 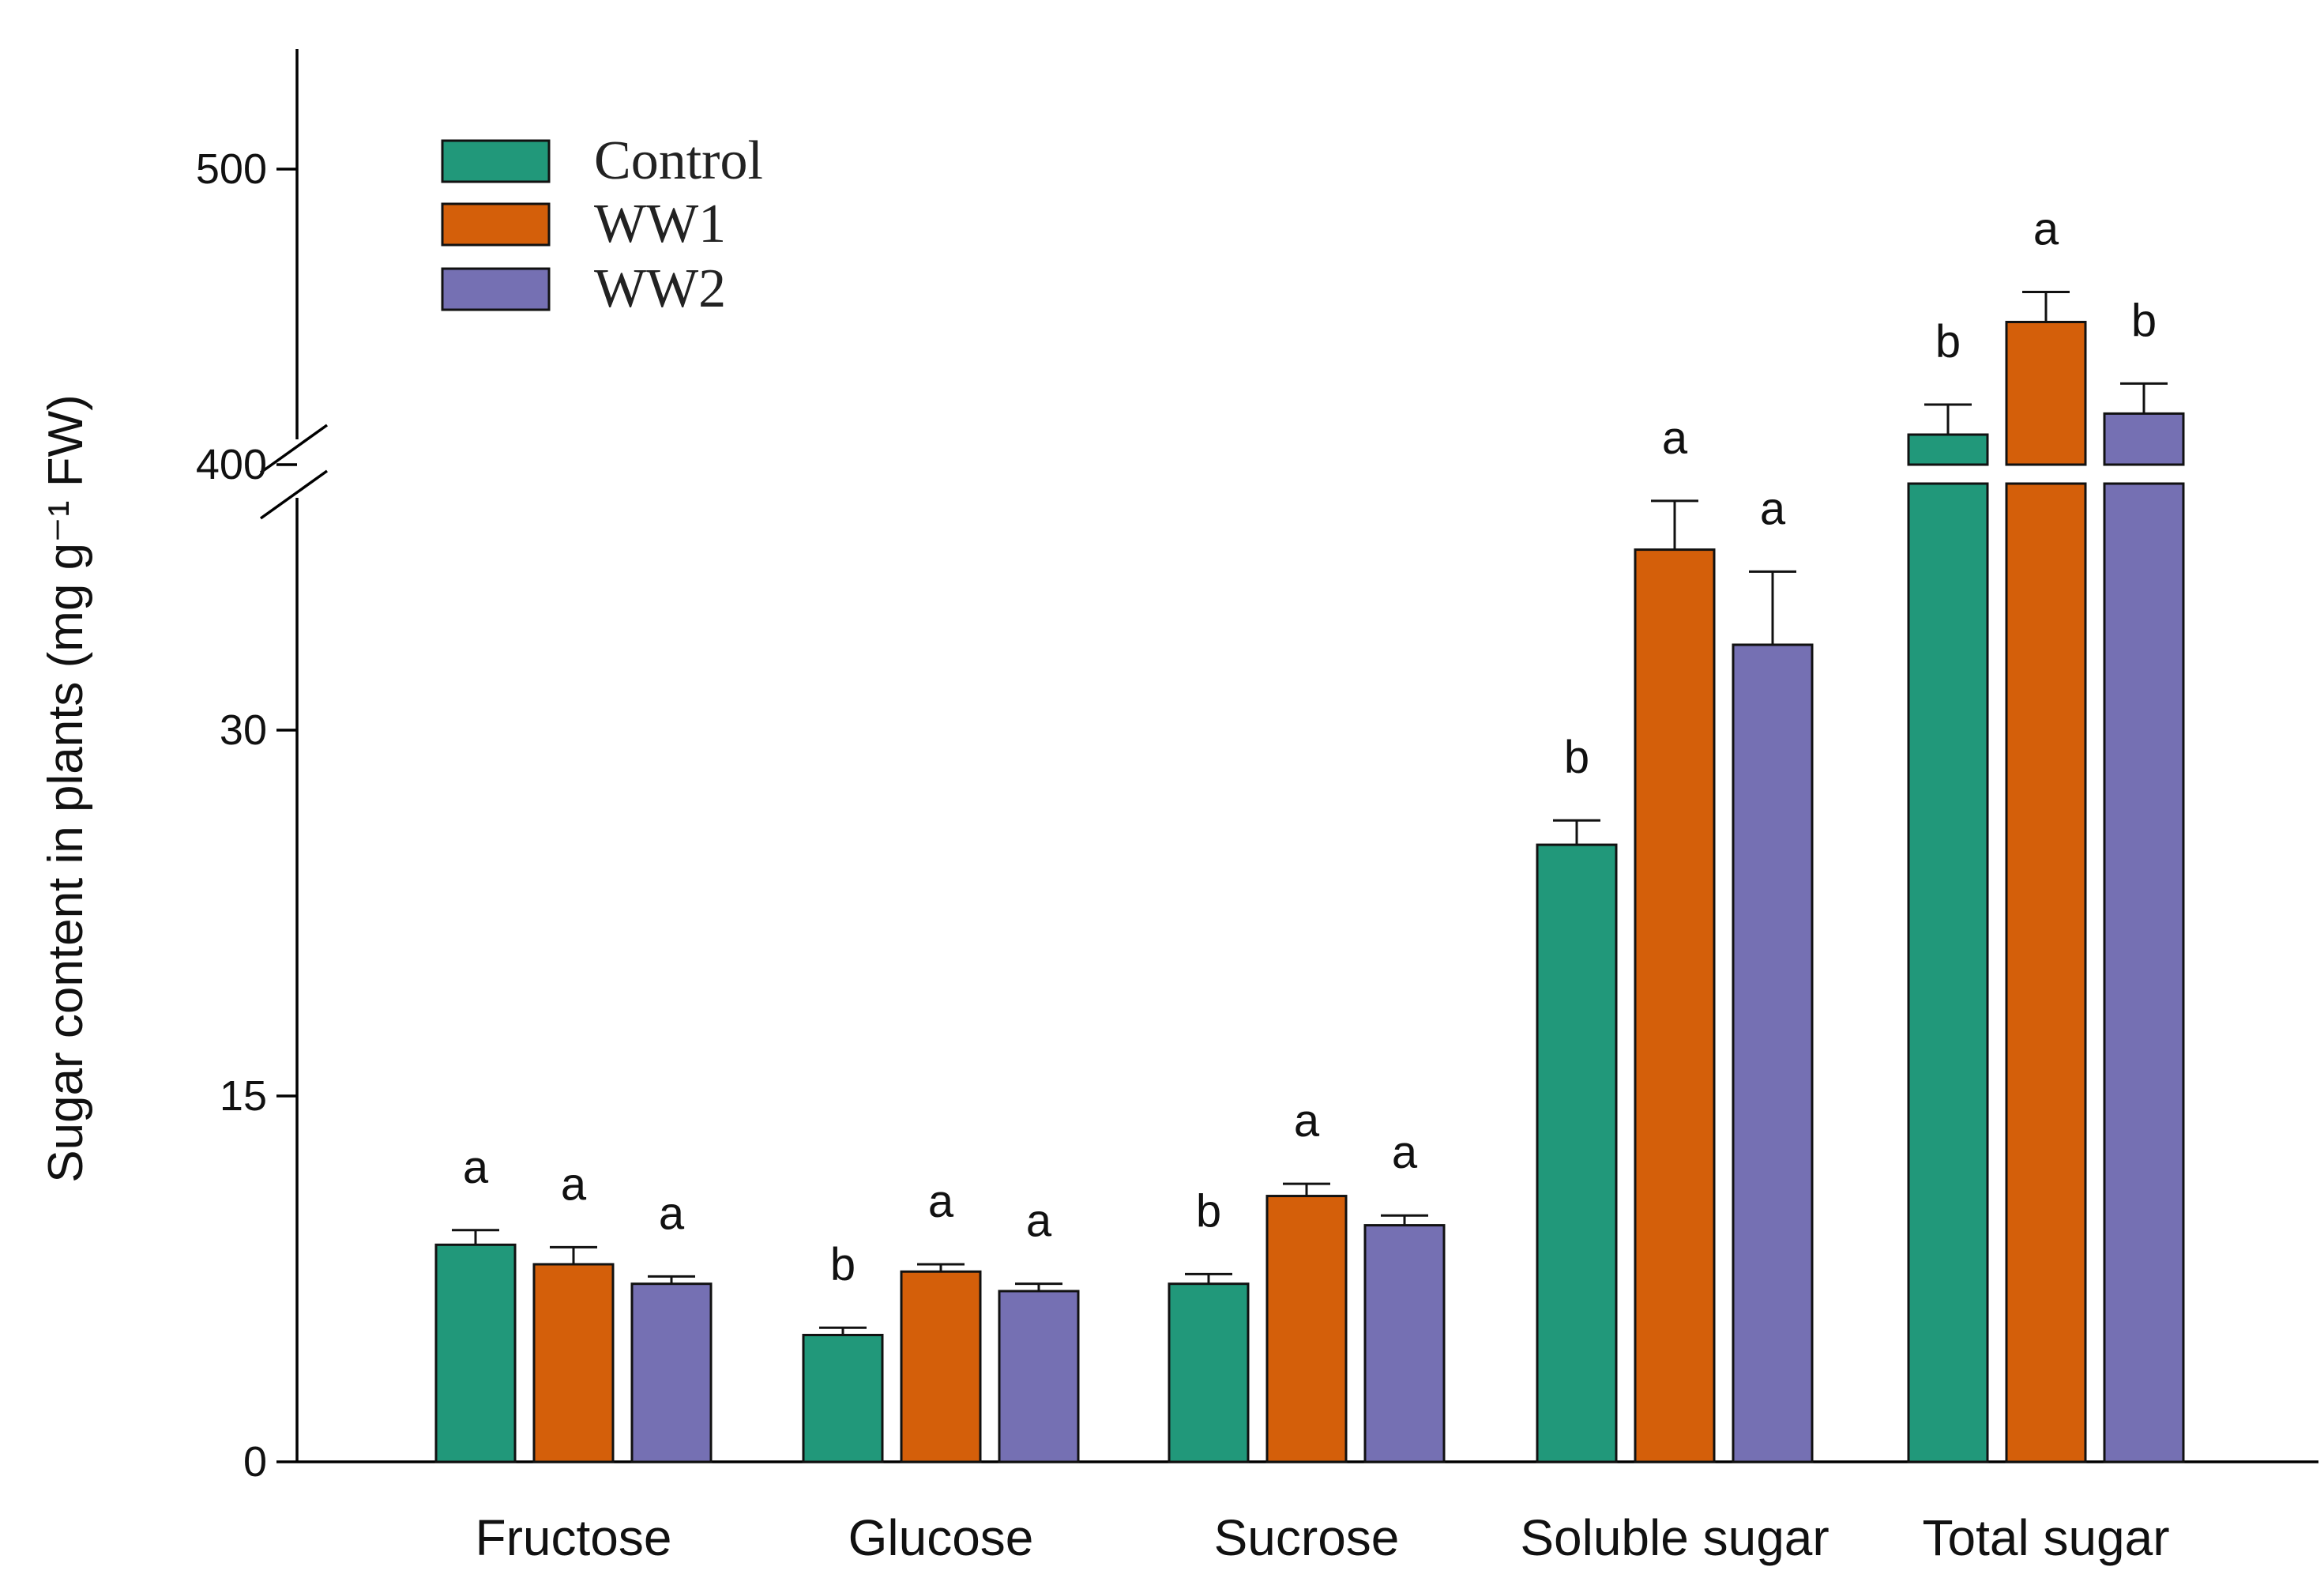 I want to click on x-category-label: Total sugar, so click(x=2046, y=1537).